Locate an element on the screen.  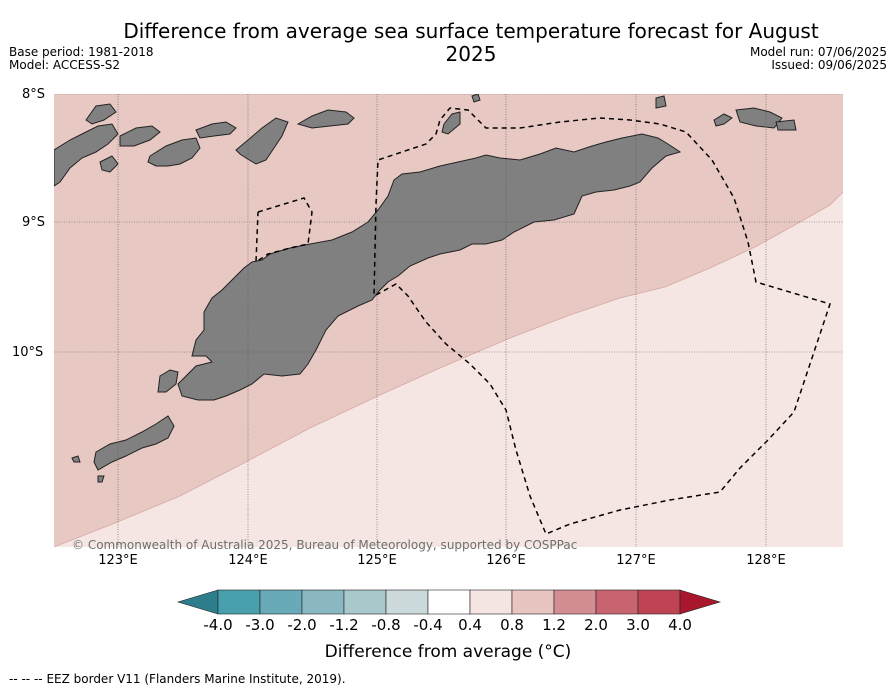
cb-label-1: -3.0 is located at coordinates (260, 625).